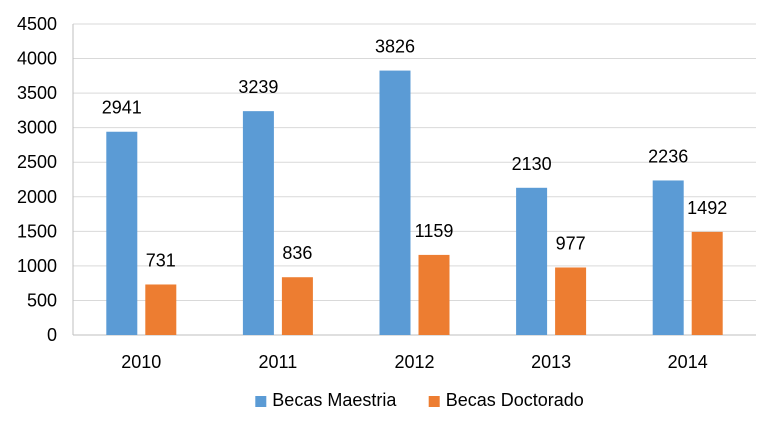  Describe the element at coordinates (141, 362) in the screenshot. I see `x-tick-label: 2010` at that location.